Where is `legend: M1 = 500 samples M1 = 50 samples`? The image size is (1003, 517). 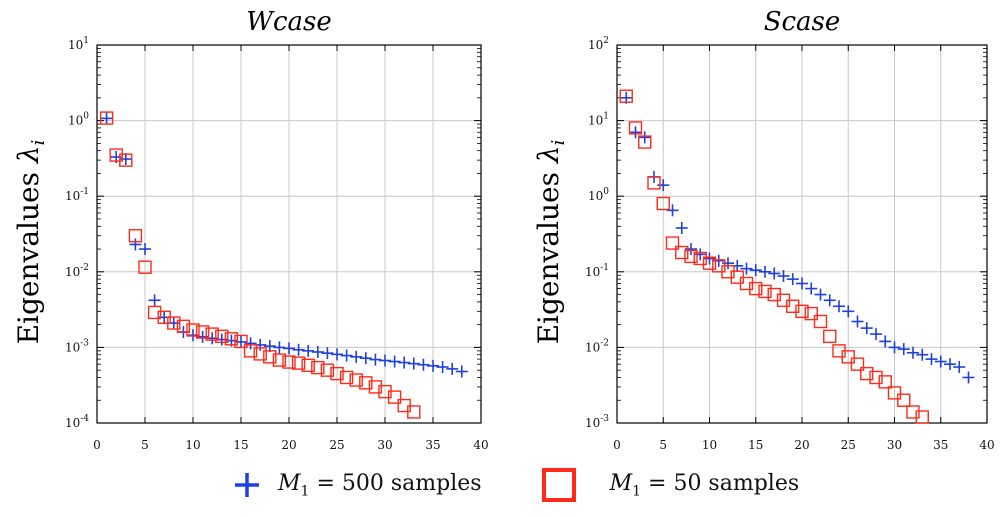 legend: M1 = 500 samples M1 = 50 samples is located at coordinates (552, 485).